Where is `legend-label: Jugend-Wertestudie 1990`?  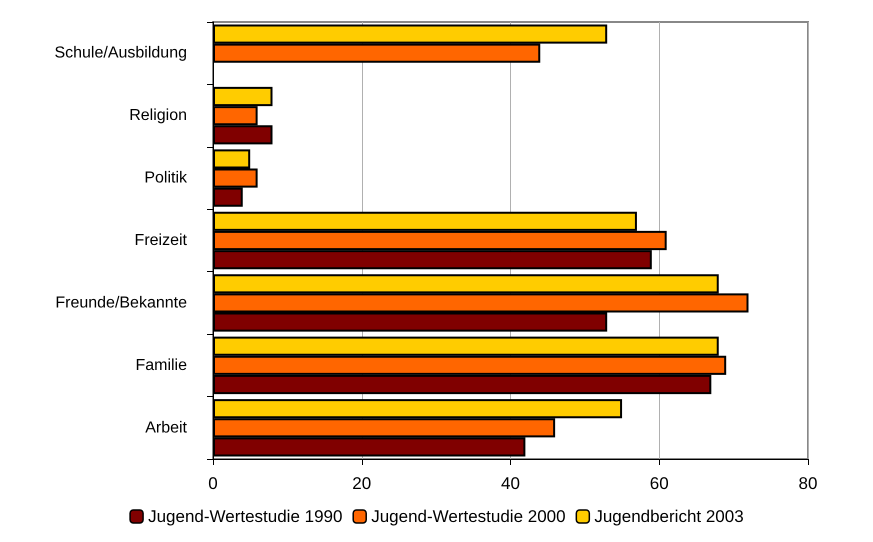
legend-label: Jugend-Wertestudie 1990 is located at coordinates (245, 516).